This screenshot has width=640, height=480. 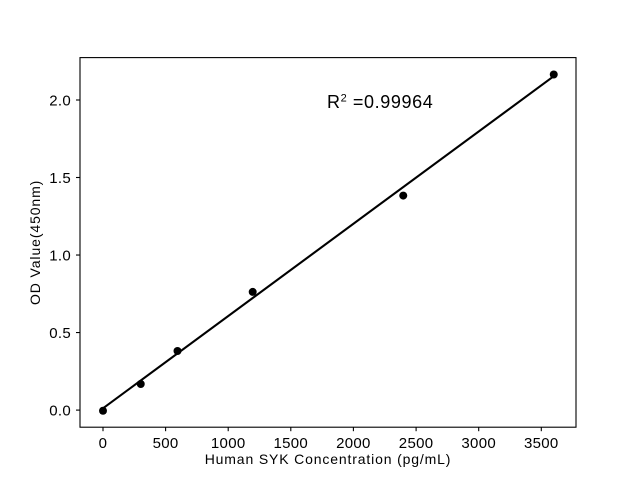 What do you see at coordinates (60, 101) in the screenshot?
I see `svg-text: 2.0` at bounding box center [60, 101].